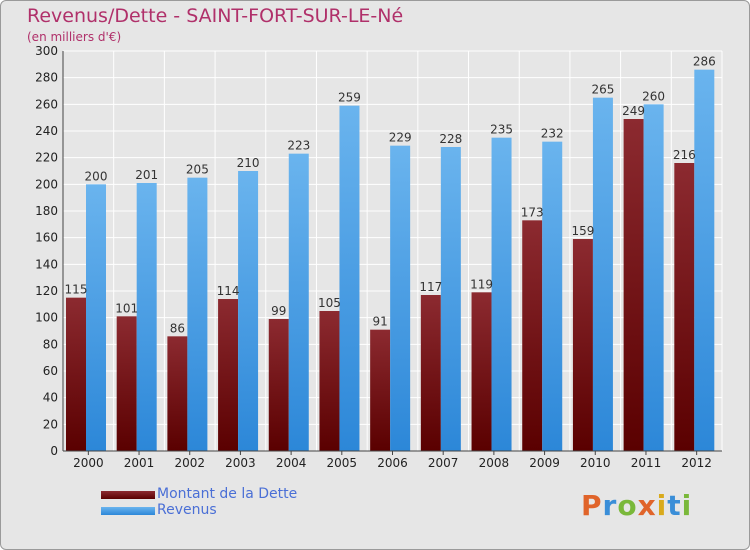 This screenshot has width=750, height=550. I want to click on value-label-dette: 117, so click(430, 287).